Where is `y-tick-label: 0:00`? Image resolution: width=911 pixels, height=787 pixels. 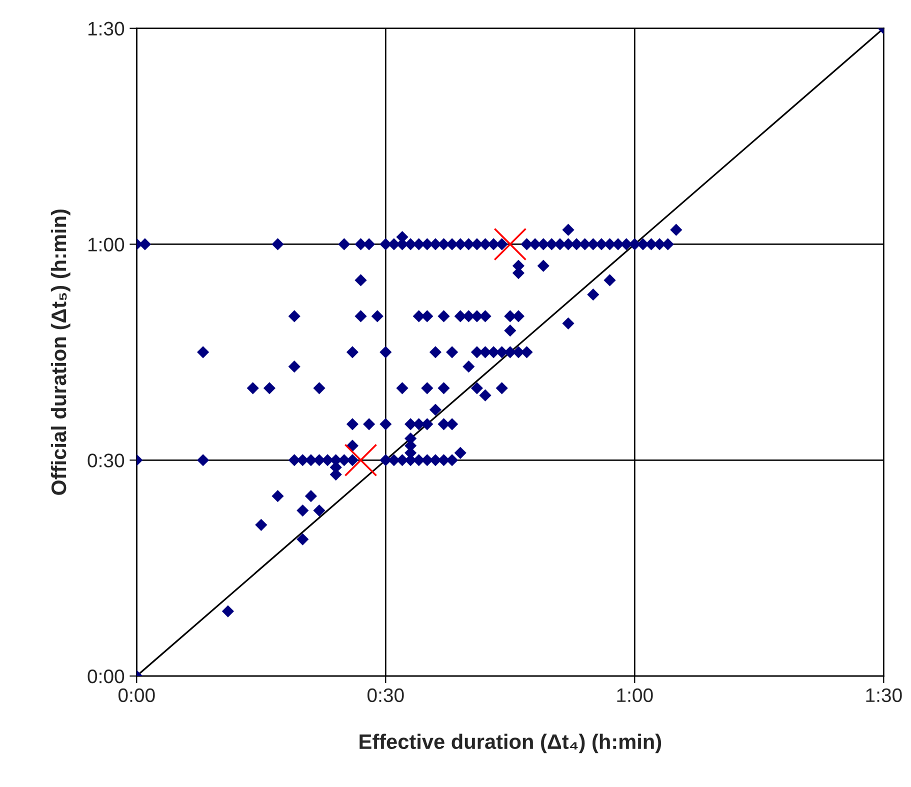
y-tick-label: 0:00 is located at coordinates (106, 677).